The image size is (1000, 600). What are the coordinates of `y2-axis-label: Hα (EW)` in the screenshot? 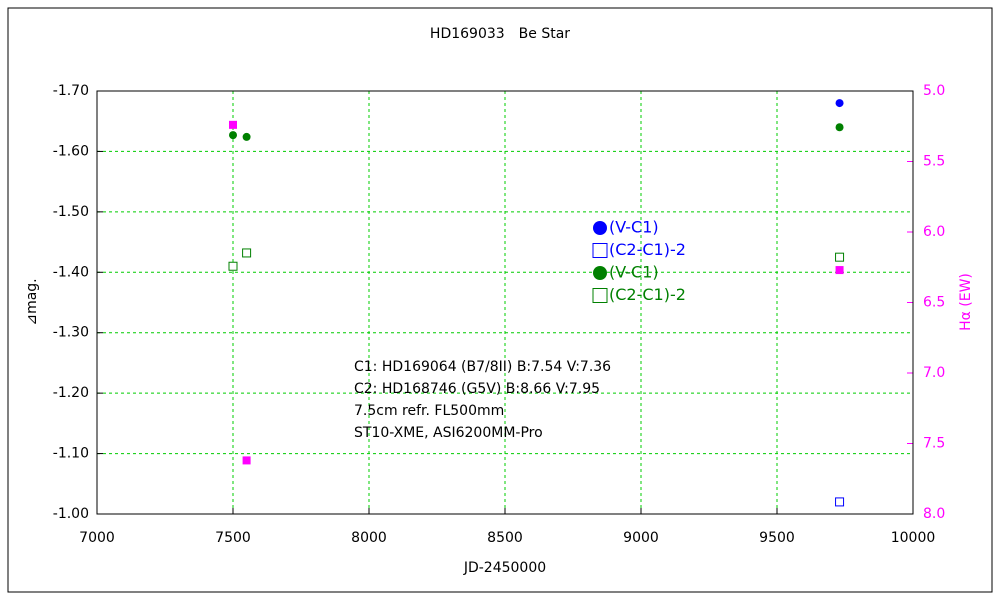 It's located at (966, 302).